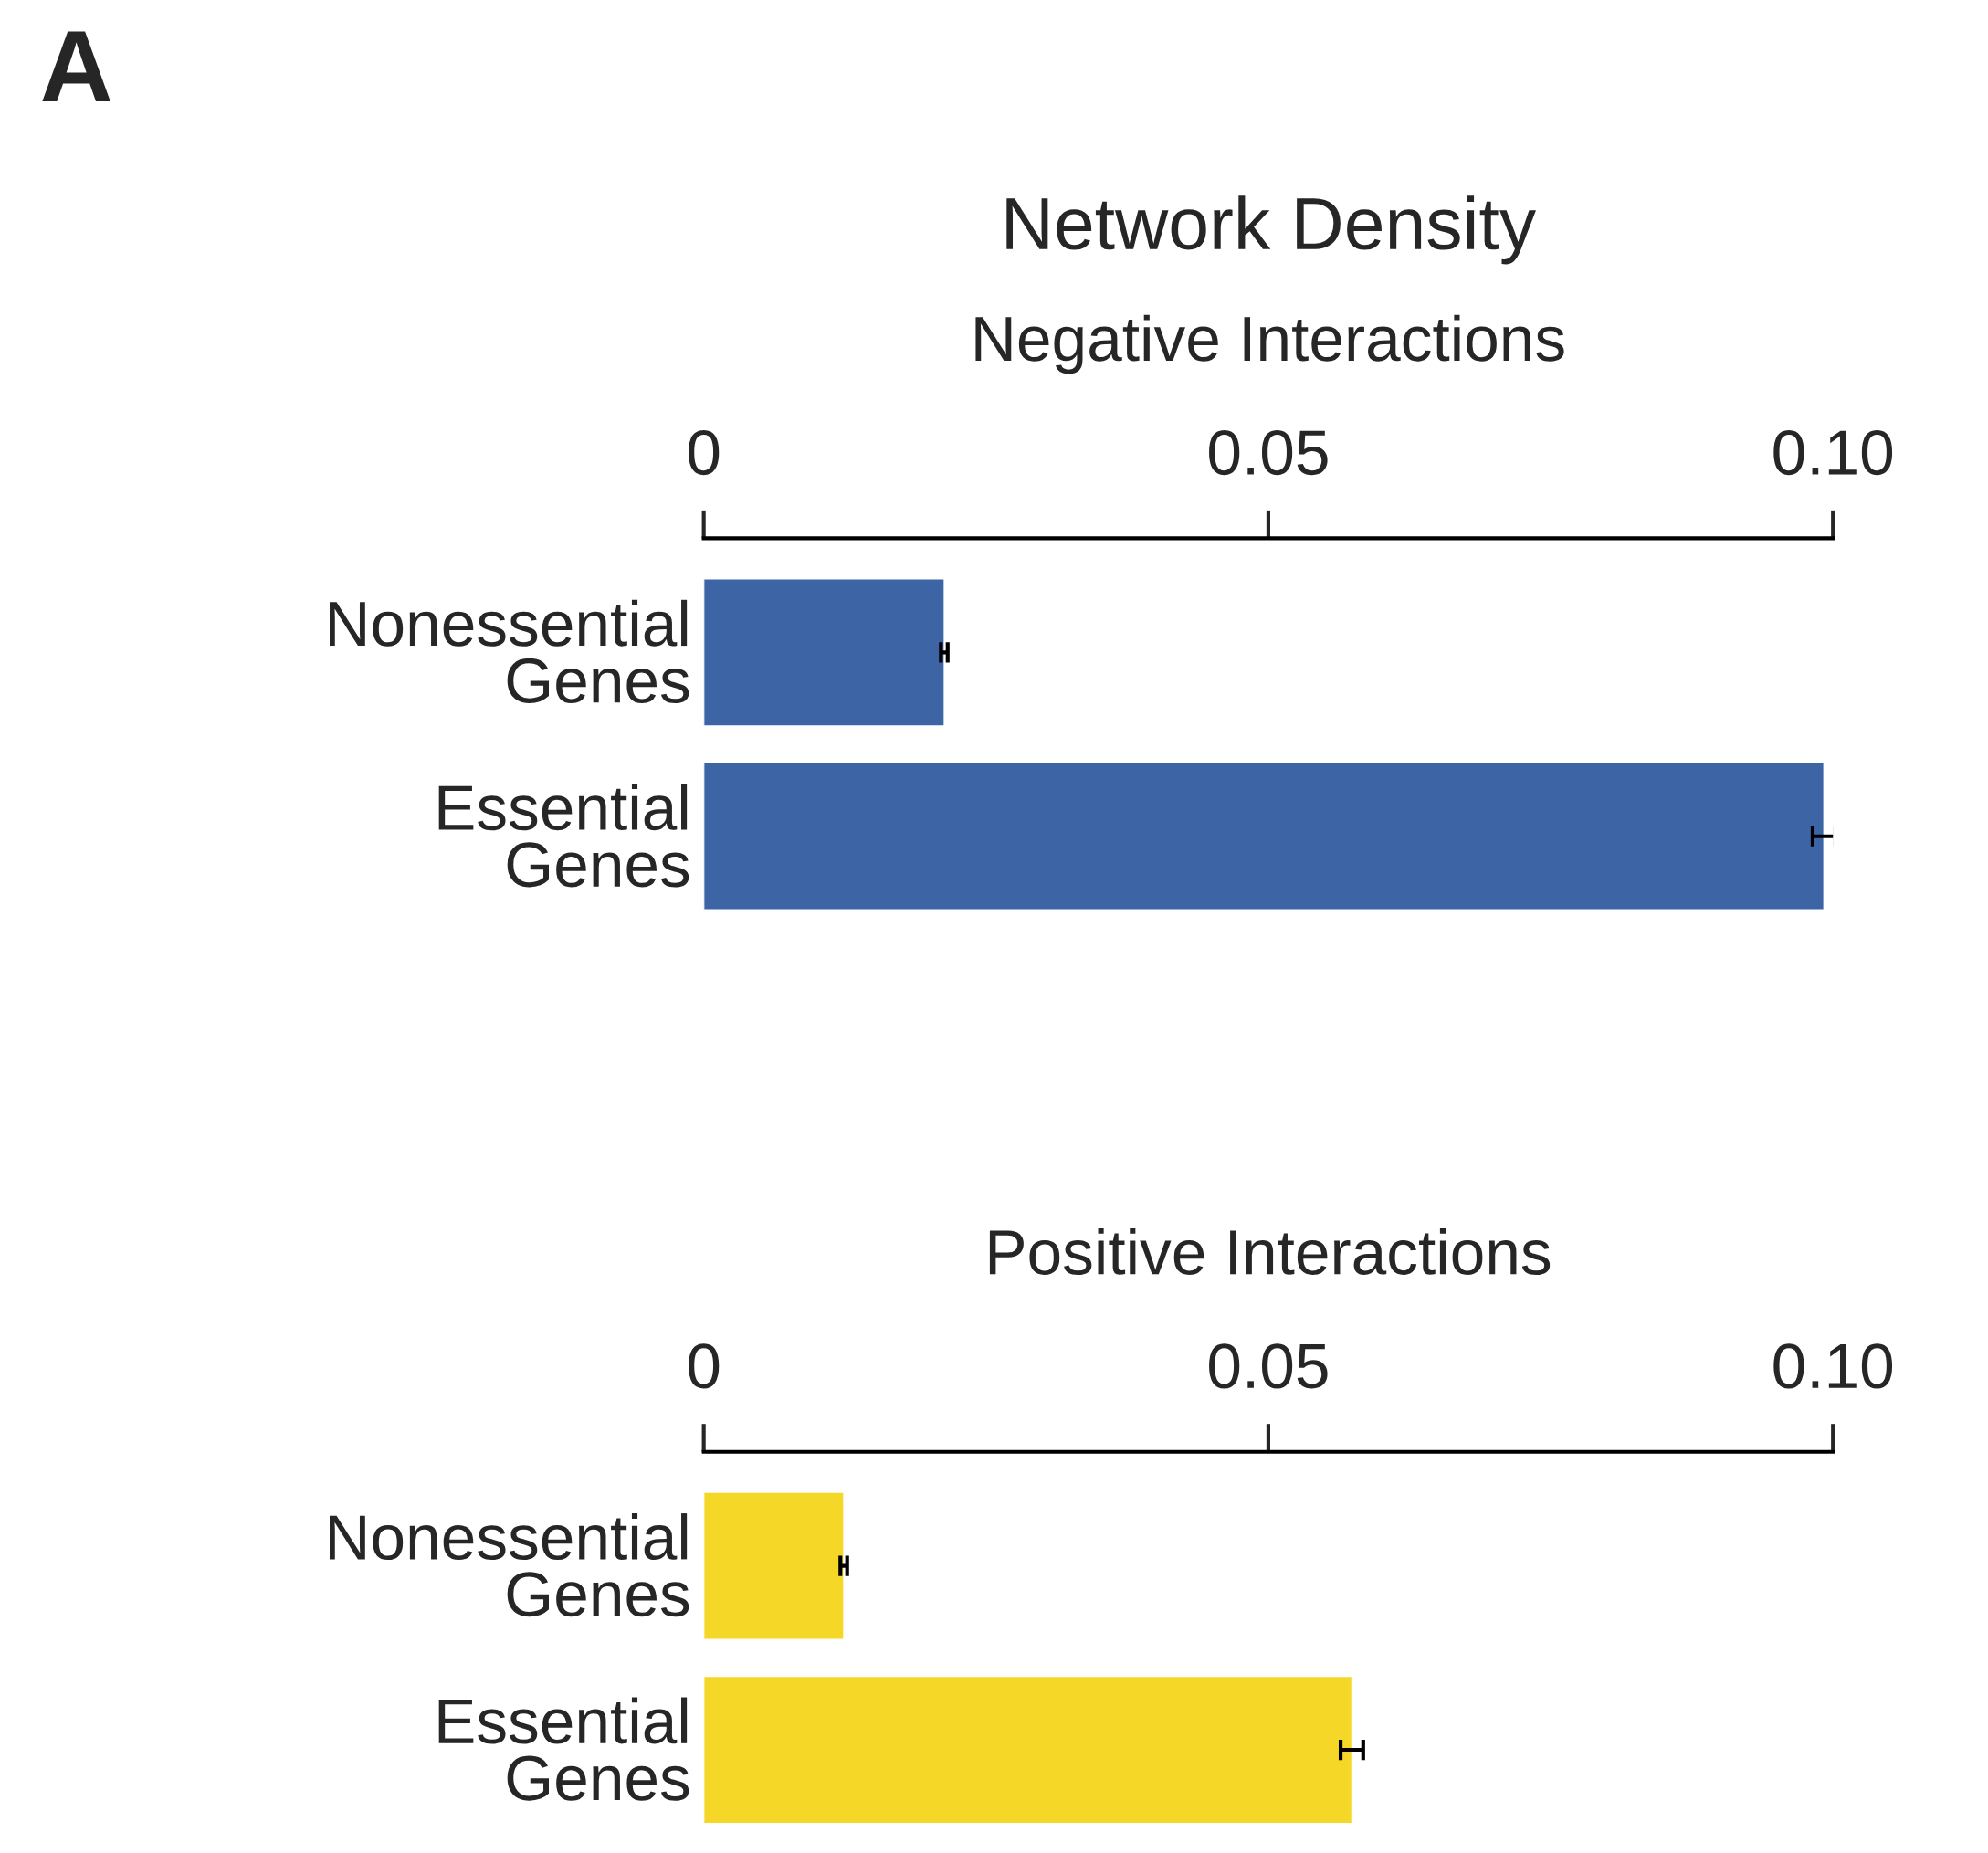 This screenshot has width=1988, height=1853. Describe the element at coordinates (76, 66) in the screenshot. I see `text: A` at that location.